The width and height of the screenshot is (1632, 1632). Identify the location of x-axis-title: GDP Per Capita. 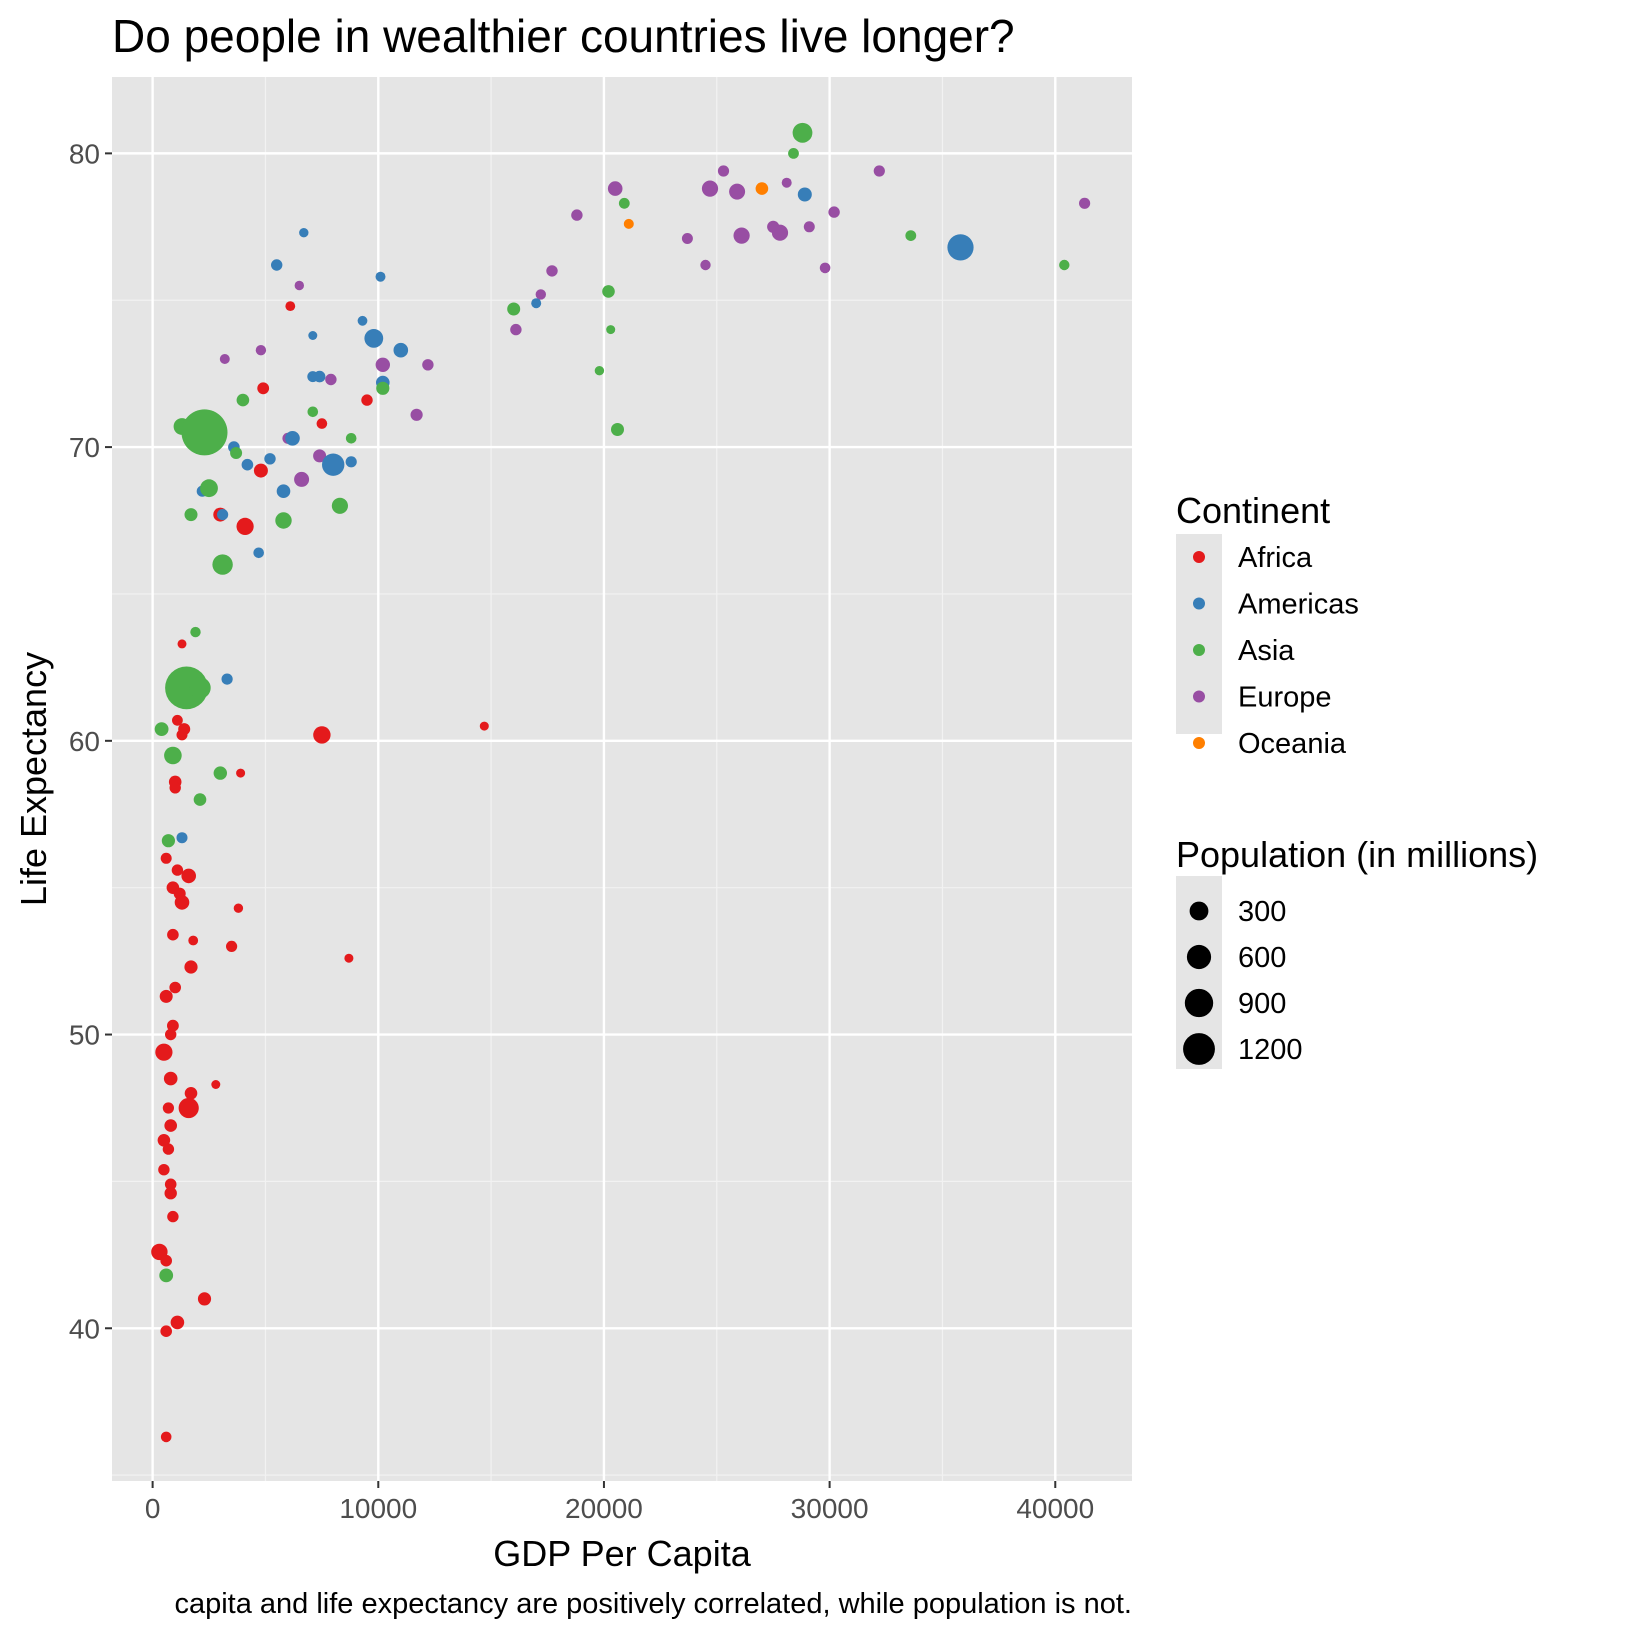
(622, 1553).